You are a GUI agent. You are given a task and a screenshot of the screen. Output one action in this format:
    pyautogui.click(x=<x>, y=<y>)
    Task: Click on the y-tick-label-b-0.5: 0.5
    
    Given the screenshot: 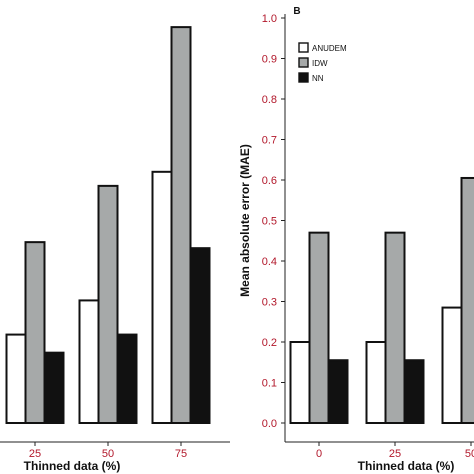 What is the action you would take?
    pyautogui.click(x=269, y=222)
    